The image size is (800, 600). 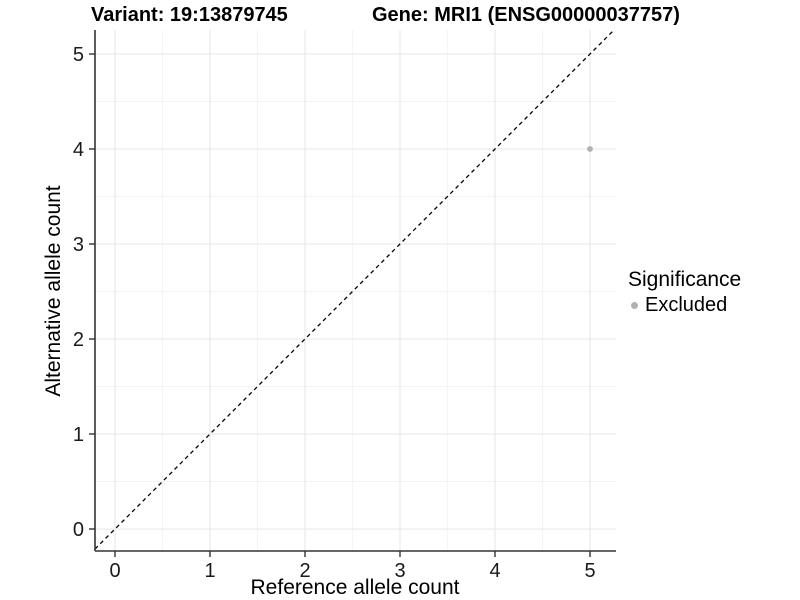 What do you see at coordinates (589, 571) in the screenshot?
I see `x-tick-label: 5` at bounding box center [589, 571].